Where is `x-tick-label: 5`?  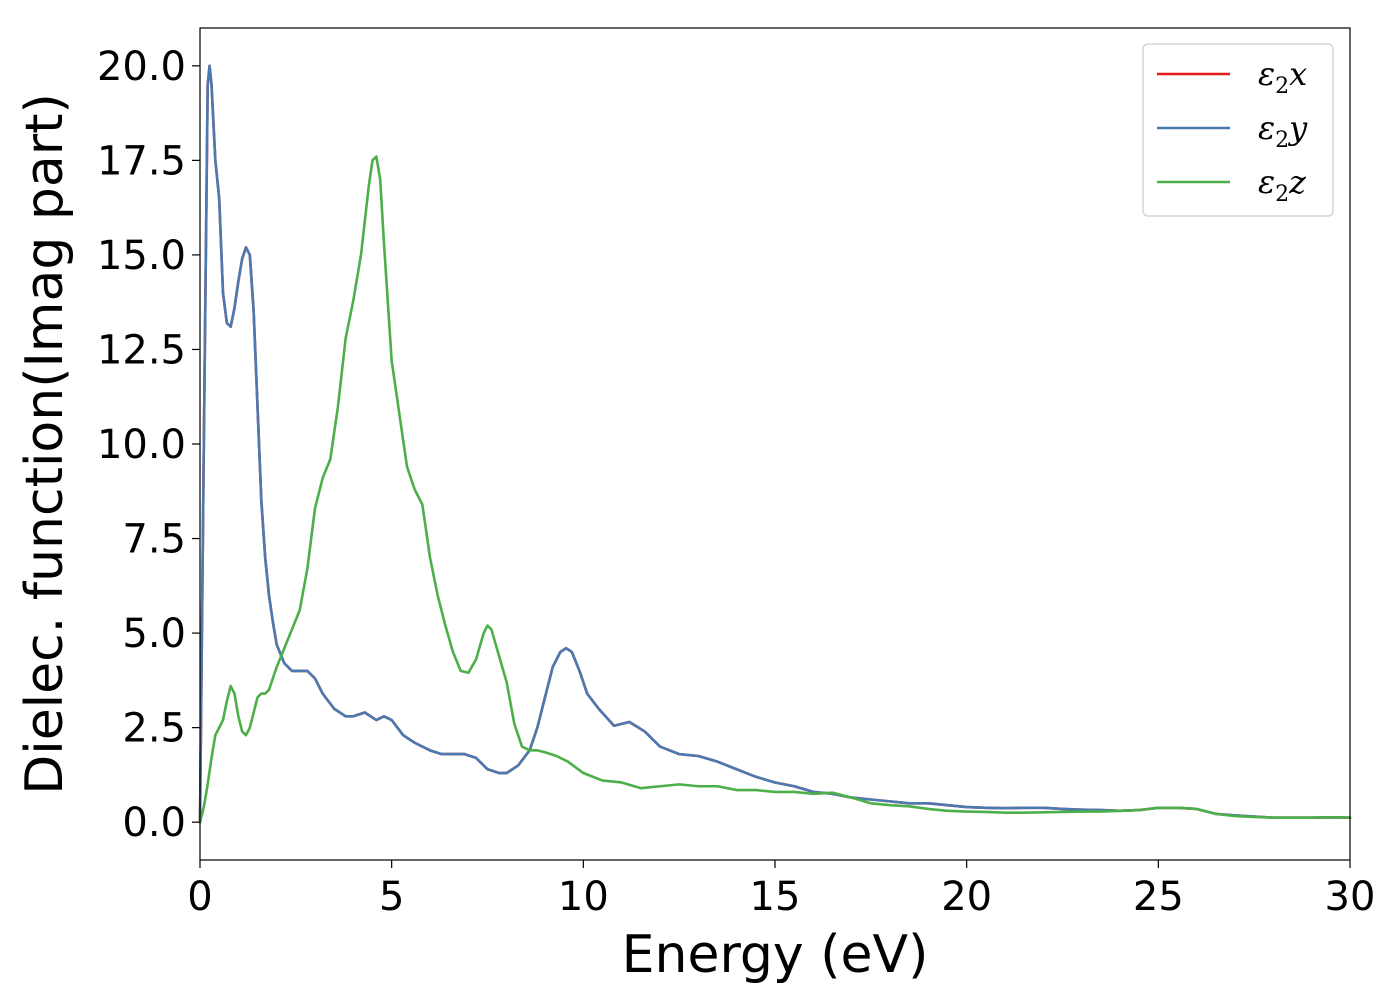 x-tick-label: 5 is located at coordinates (391, 897).